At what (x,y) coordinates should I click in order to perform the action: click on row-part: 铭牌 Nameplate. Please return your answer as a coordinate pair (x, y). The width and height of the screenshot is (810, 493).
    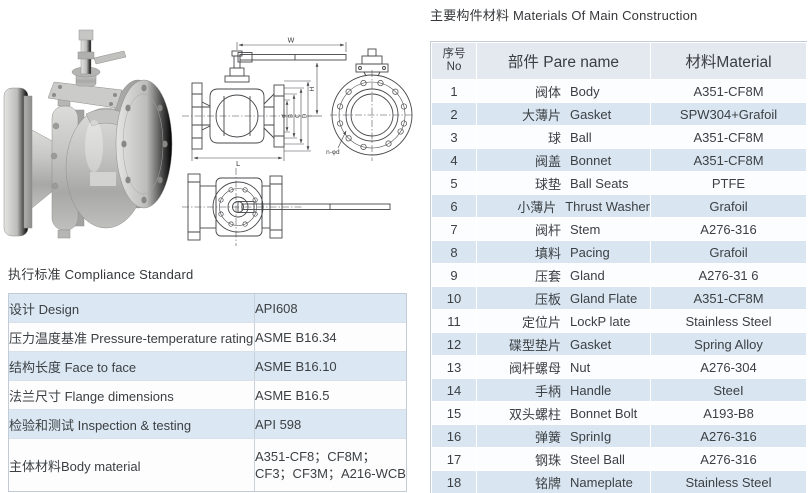
    Looking at the image, I should click on (563, 481).